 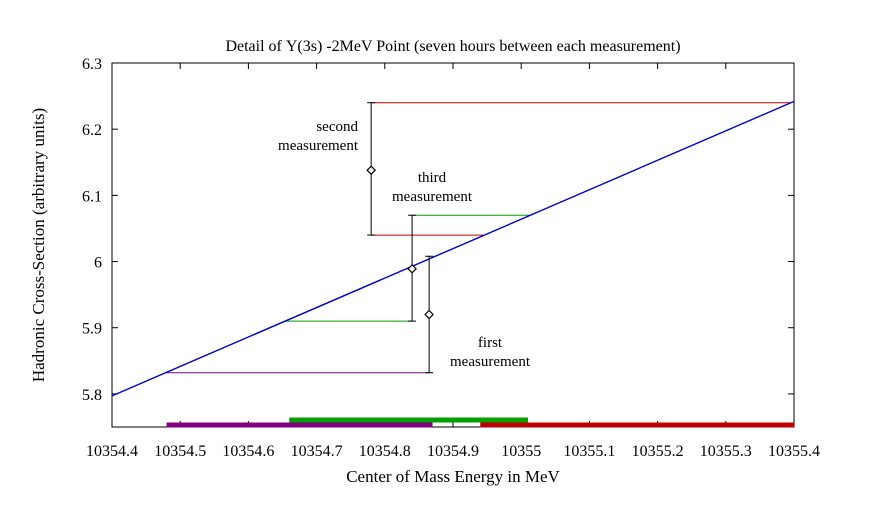 I want to click on x-tick-label: 10354.6, so click(x=248, y=451).